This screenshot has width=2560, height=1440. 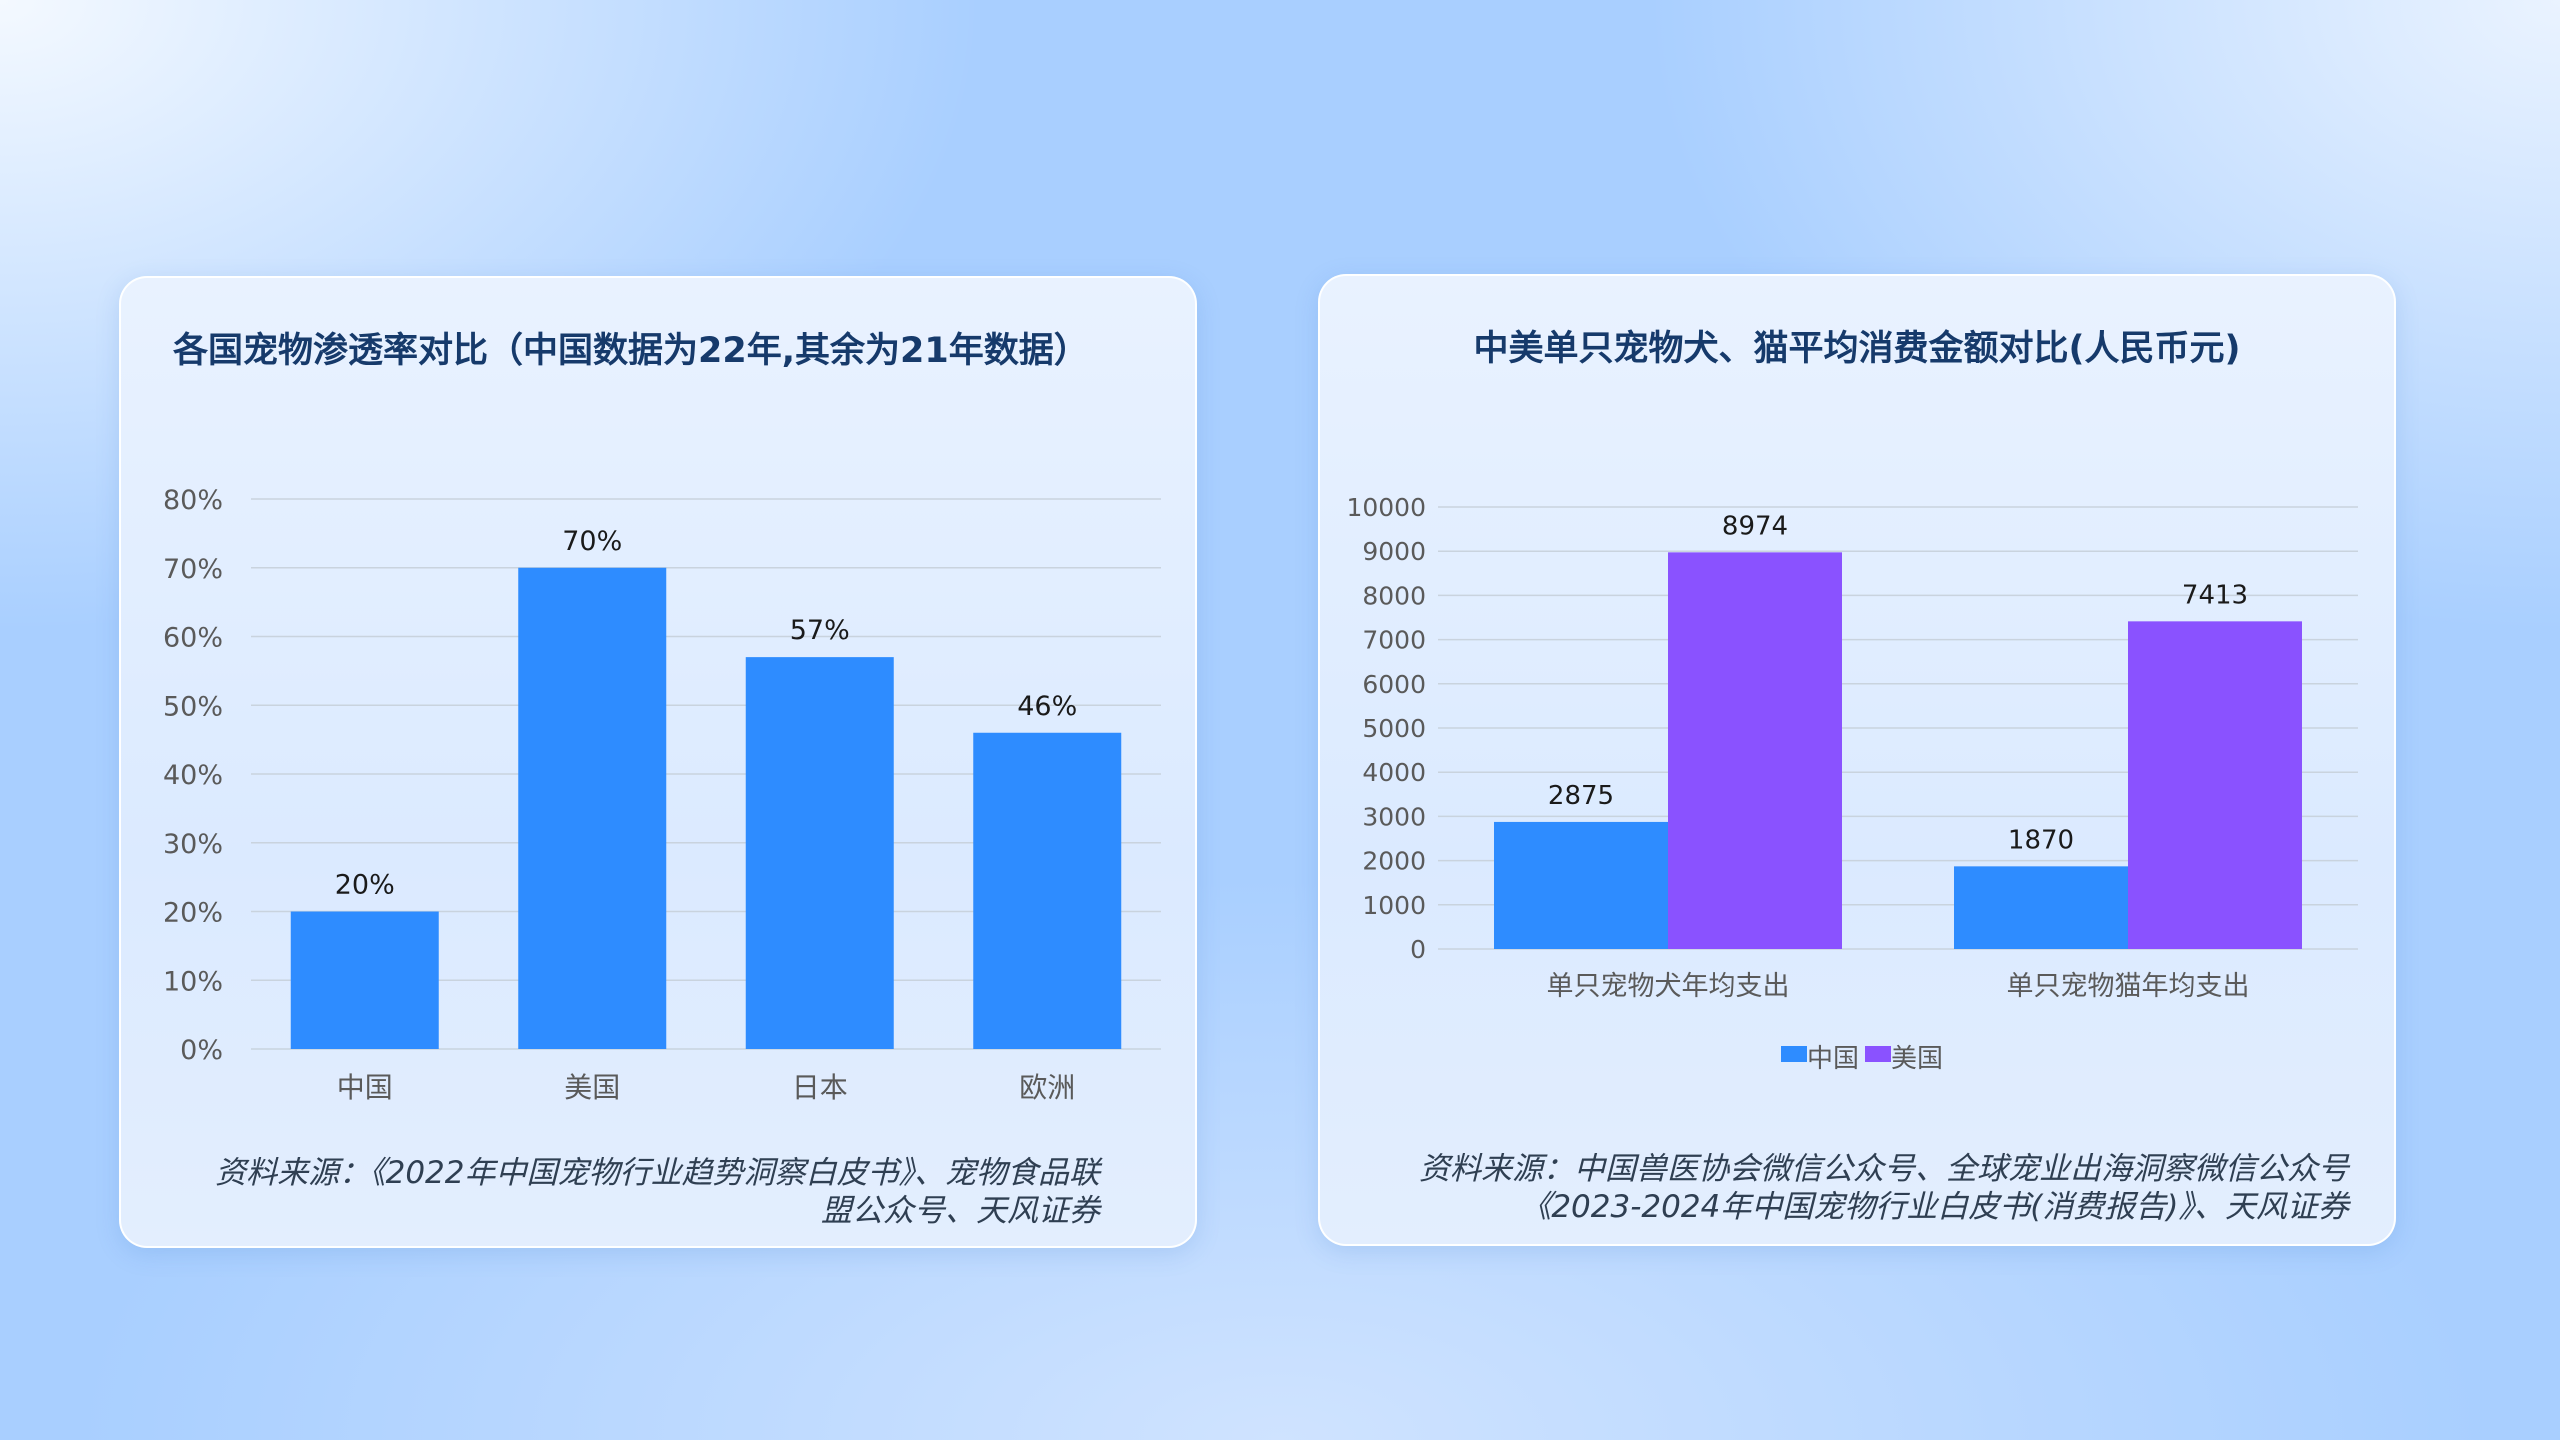 What do you see at coordinates (193, 981) in the screenshot?
I see `y-tick-label: 10%` at bounding box center [193, 981].